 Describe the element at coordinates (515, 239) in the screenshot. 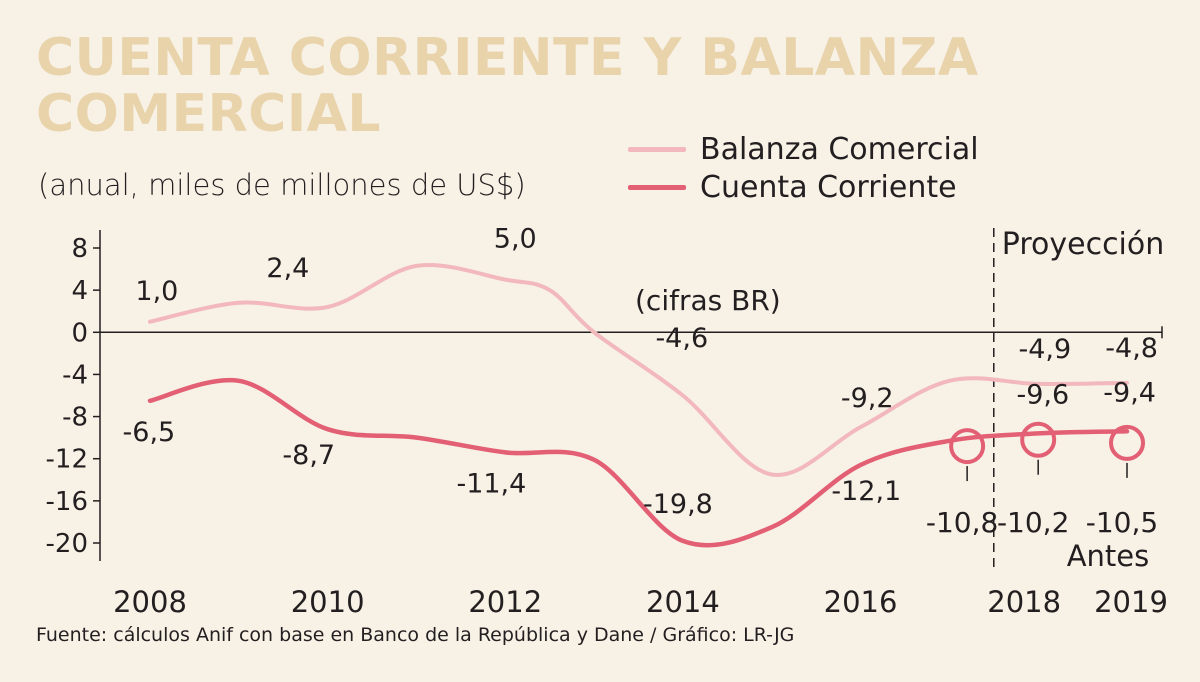

I see `balanza-data-label: 5,0` at that location.